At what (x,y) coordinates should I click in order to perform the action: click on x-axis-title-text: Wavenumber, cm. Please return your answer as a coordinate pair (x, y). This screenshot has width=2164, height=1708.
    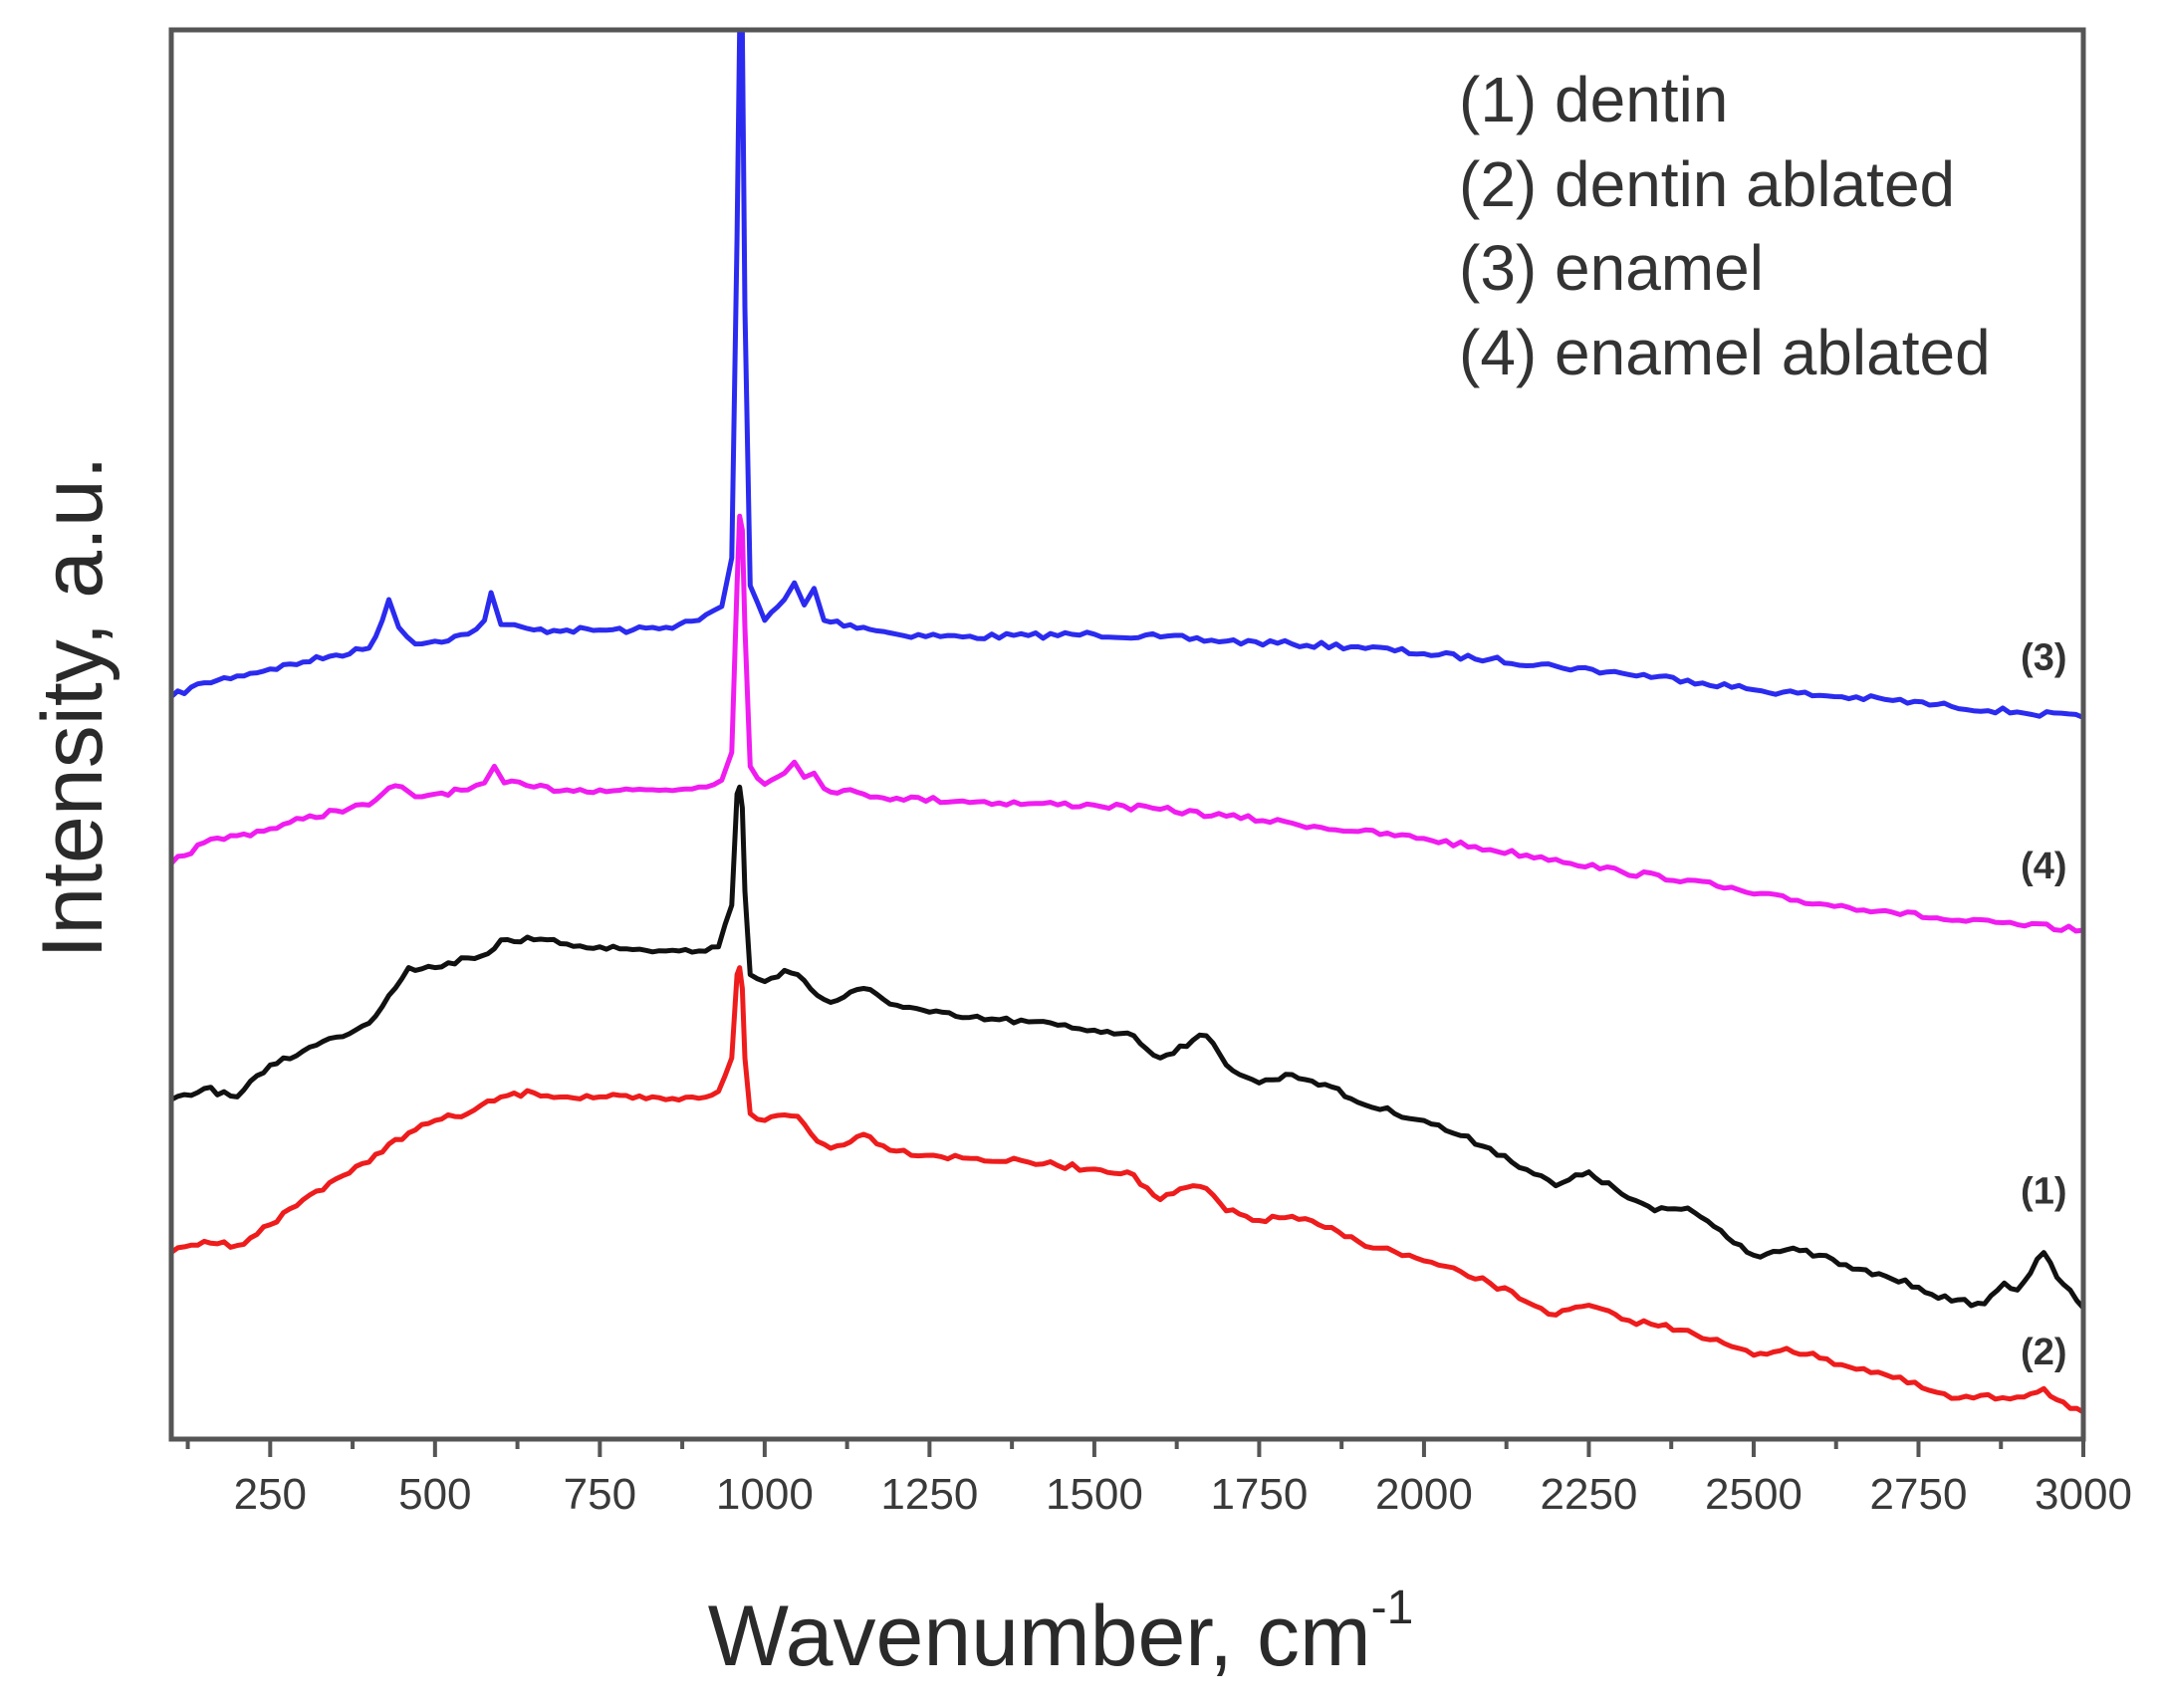
    Looking at the image, I should click on (1039, 1636).